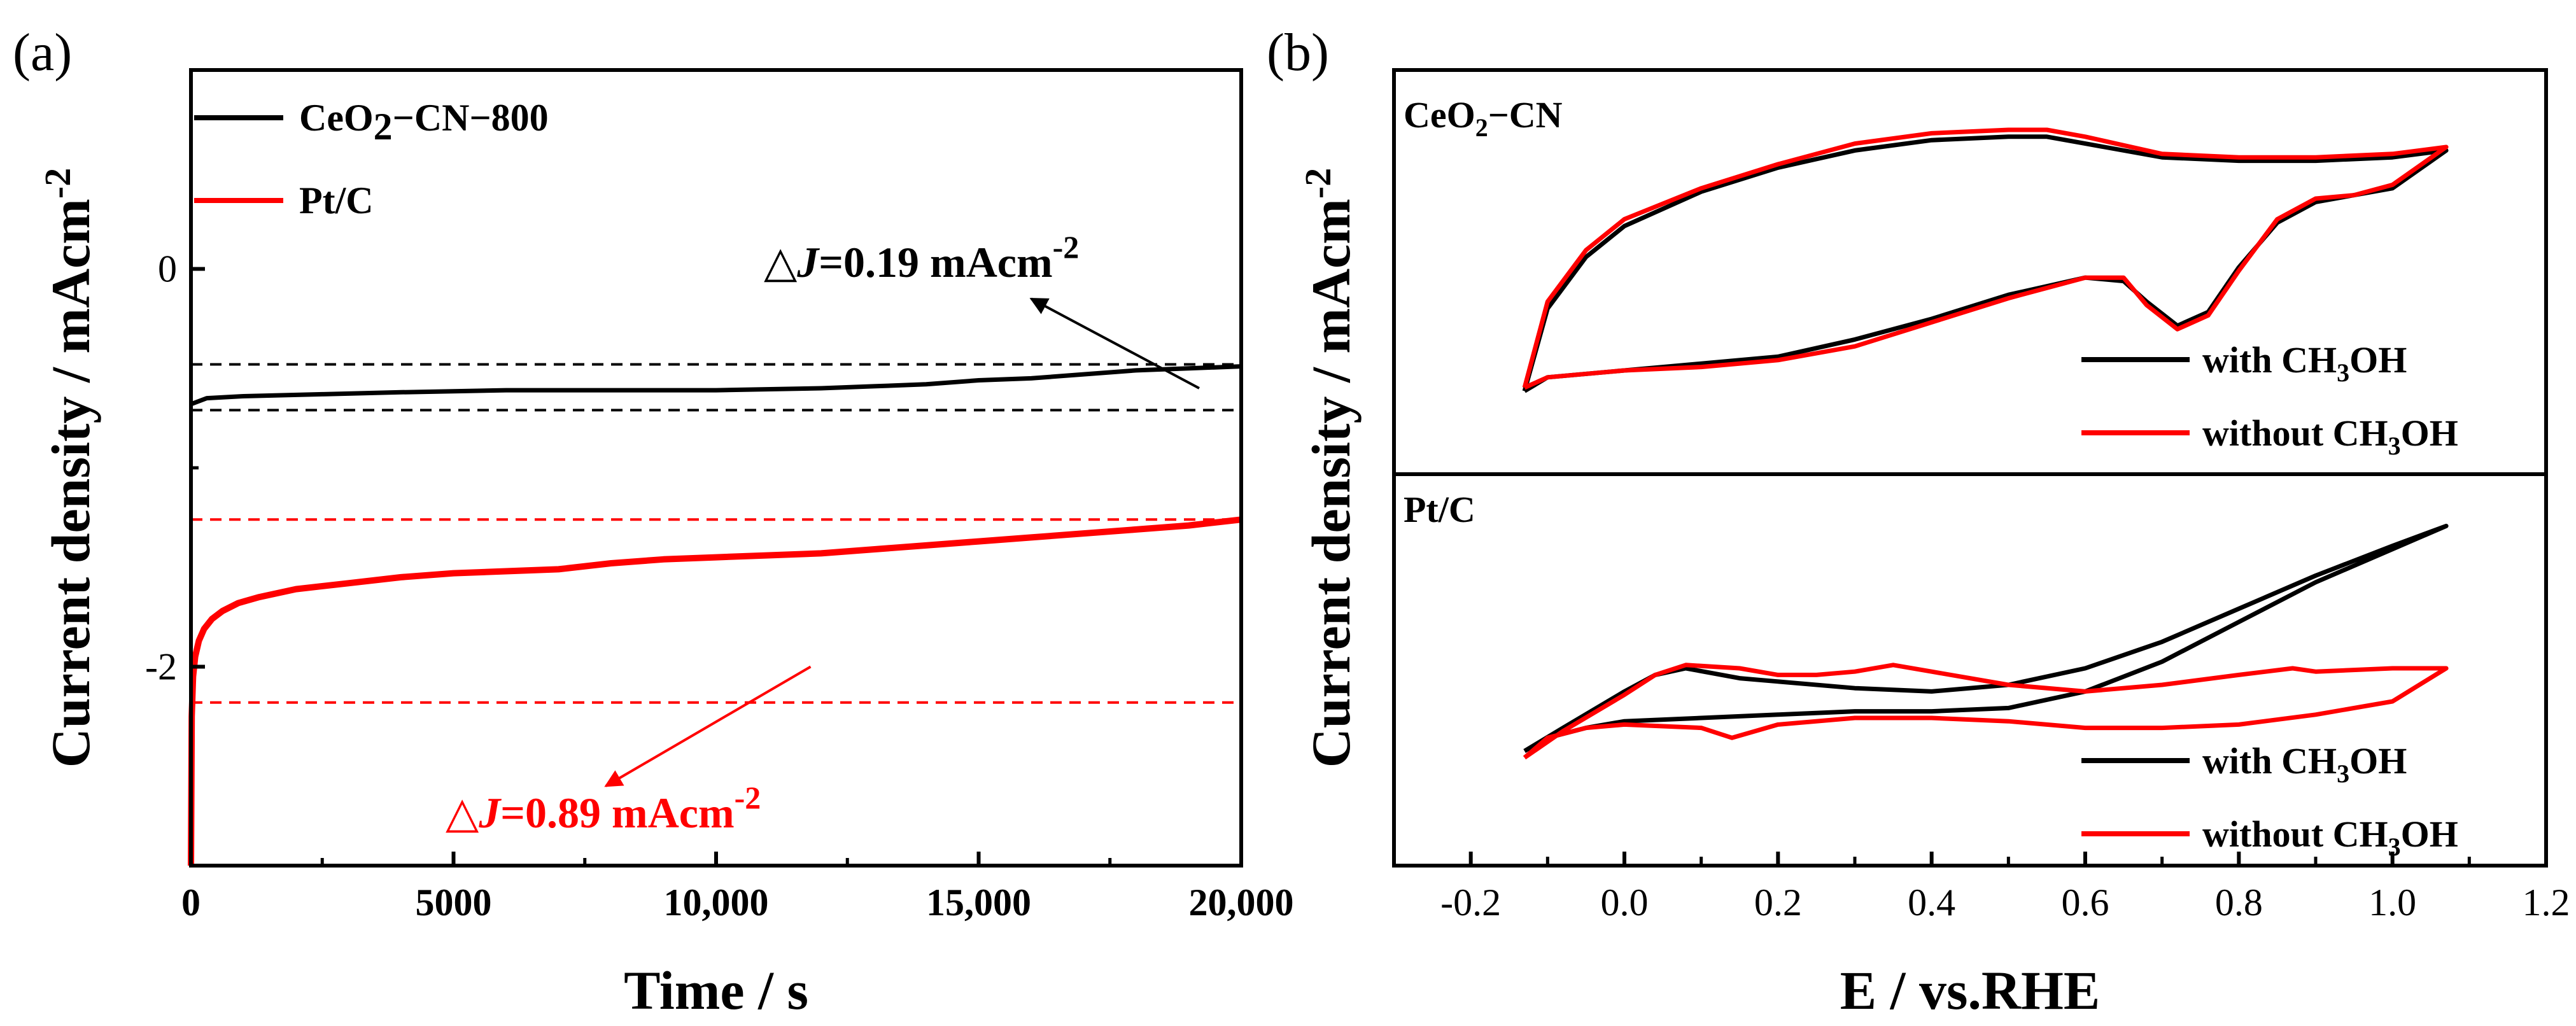 This screenshot has height=1026, width=2576. I want to click on panel-a-x-axis-label: Time / s, so click(716, 990).